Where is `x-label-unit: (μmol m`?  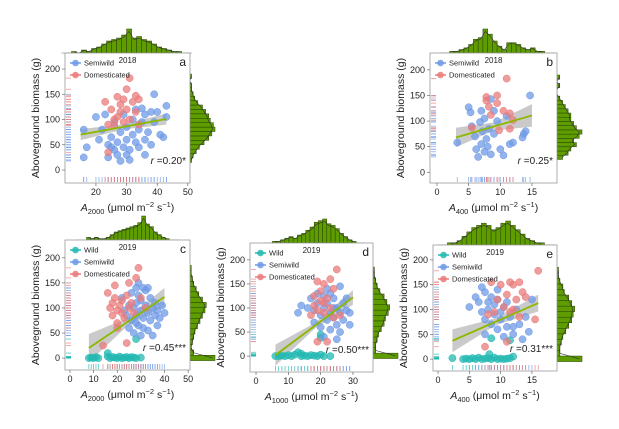 x-label-unit: (μmol m is located at coordinates (488, 208).